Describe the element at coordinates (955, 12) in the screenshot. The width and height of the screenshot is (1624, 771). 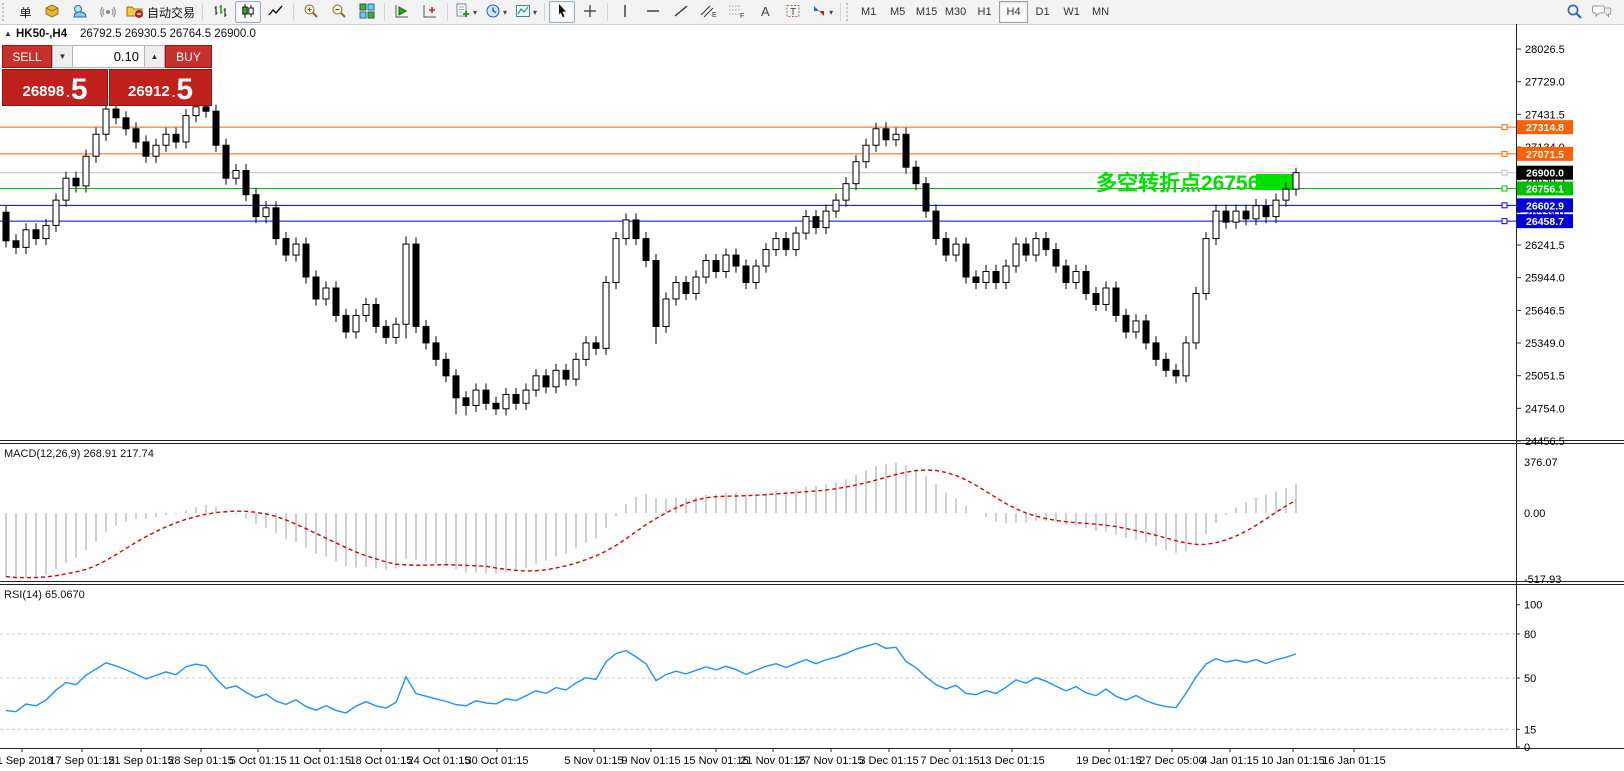
I see `timeframe-m30: M30` at that location.